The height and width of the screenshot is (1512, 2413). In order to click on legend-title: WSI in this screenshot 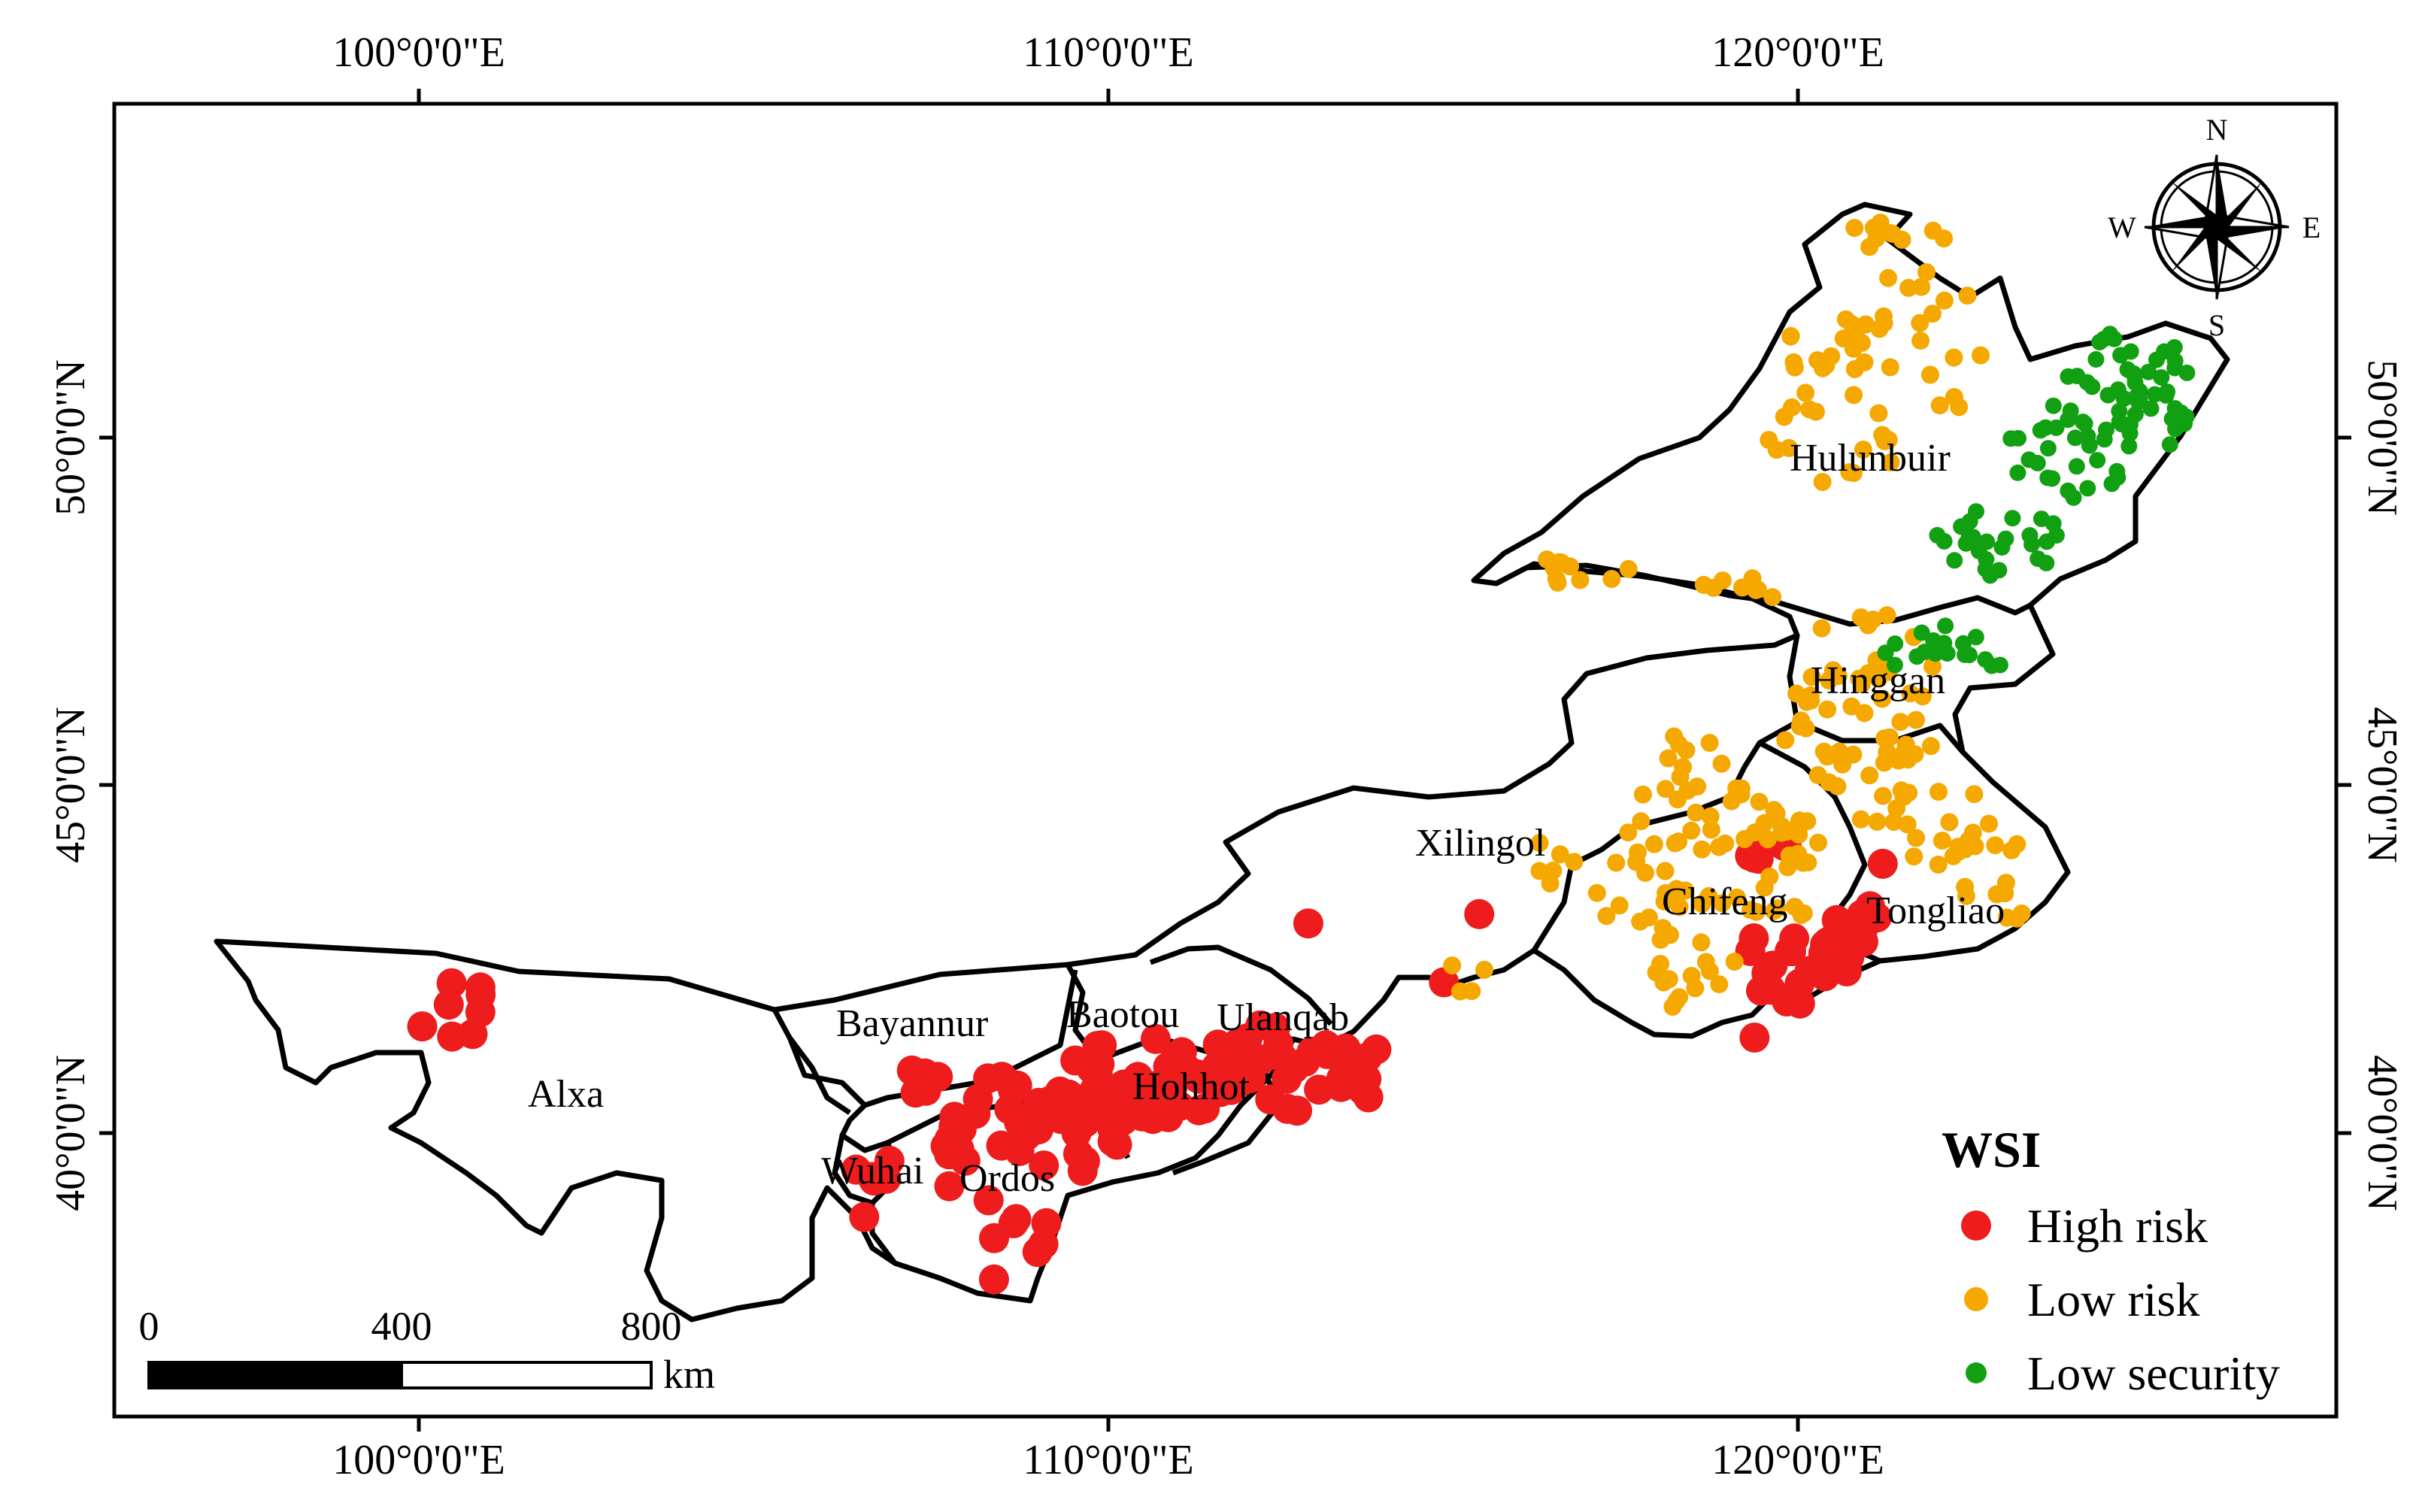, I will do `click(1991, 1149)`.